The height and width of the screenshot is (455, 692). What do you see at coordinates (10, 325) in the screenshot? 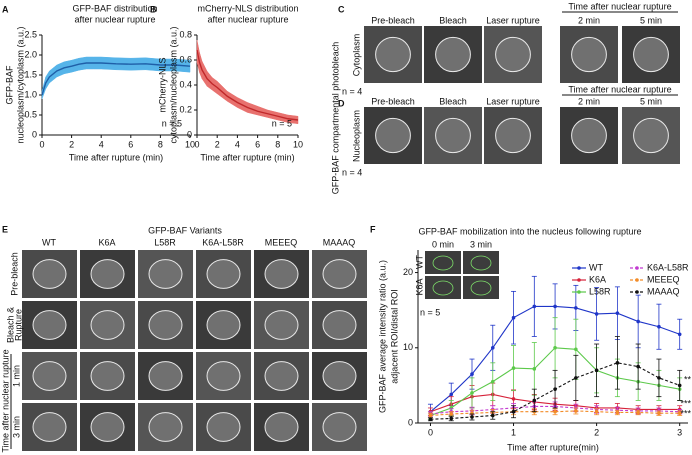
I see `row-label: Bleach &` at bounding box center [10, 325].